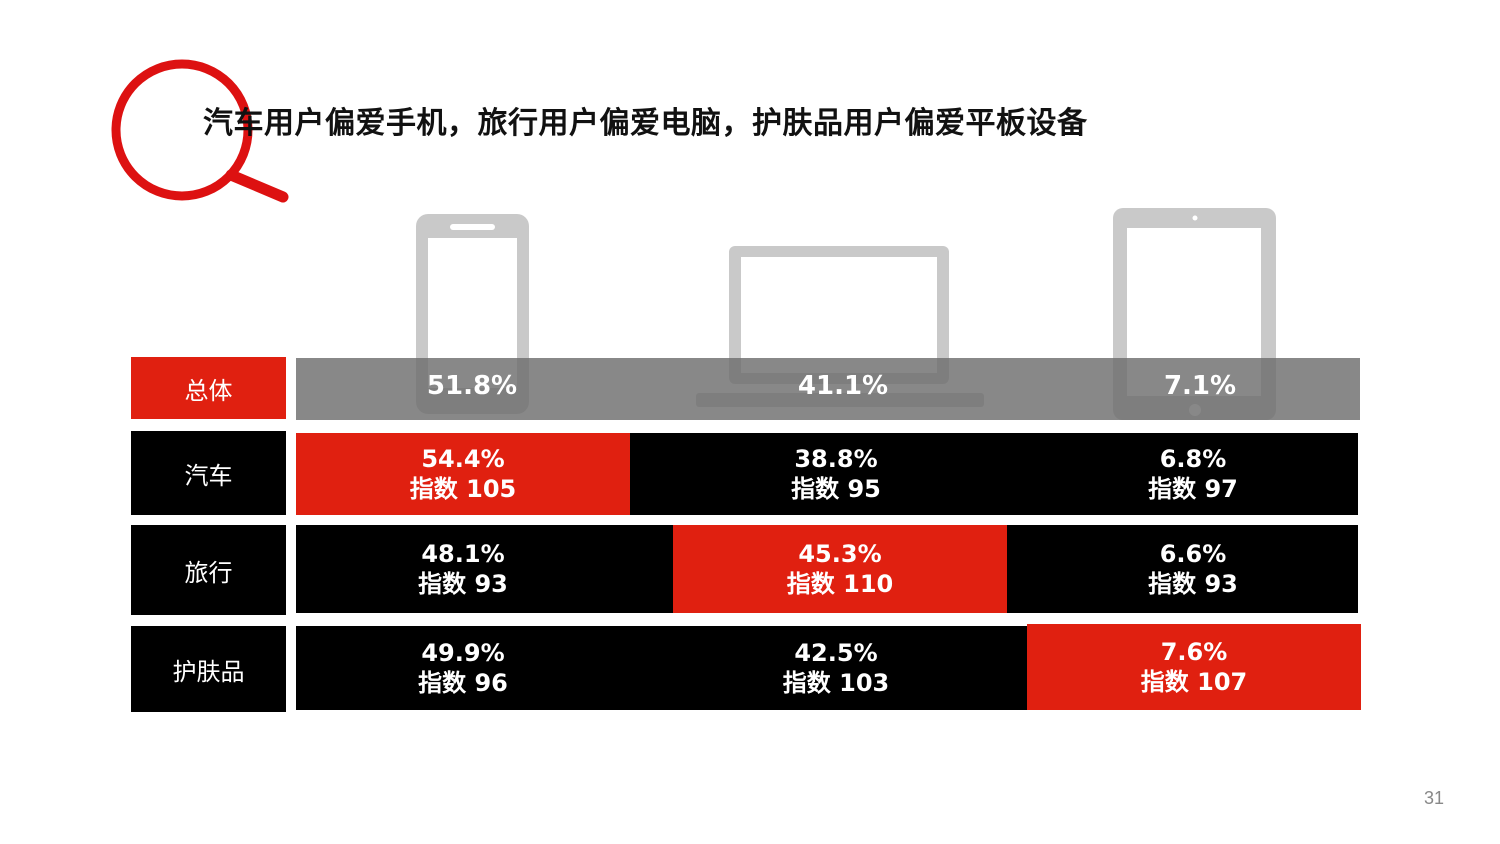  Describe the element at coordinates (463, 653) in the screenshot. I see `cell-value: 49.9%` at that location.